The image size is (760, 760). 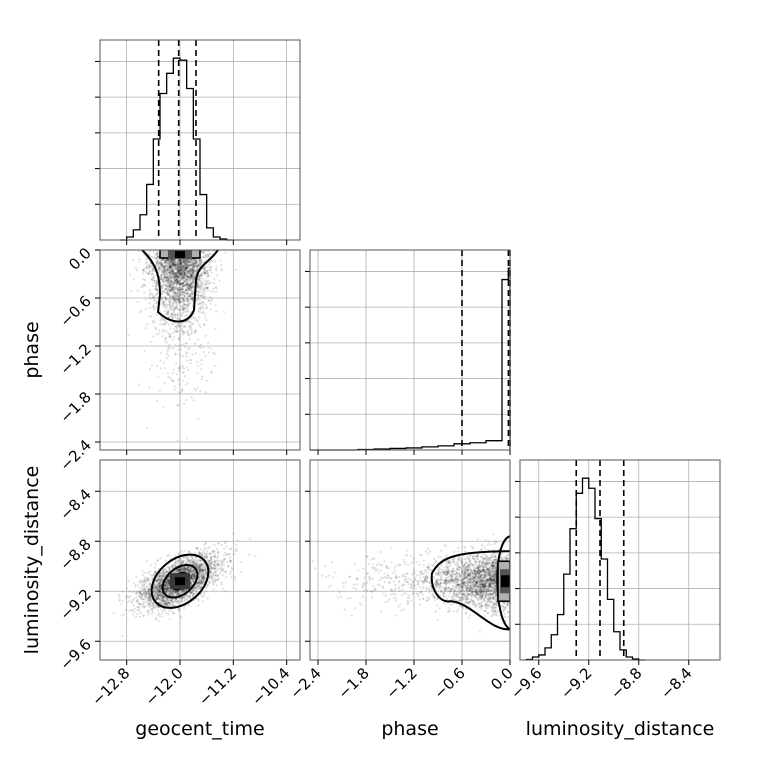 I want to click on marginal-panel-phase, so click(x=408, y=350).